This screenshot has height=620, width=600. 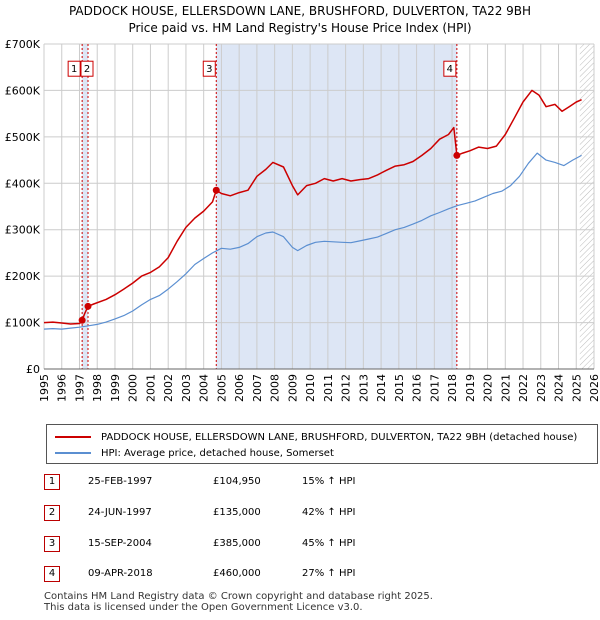 I want to click on annotation-label: 2, so click(x=87, y=69).